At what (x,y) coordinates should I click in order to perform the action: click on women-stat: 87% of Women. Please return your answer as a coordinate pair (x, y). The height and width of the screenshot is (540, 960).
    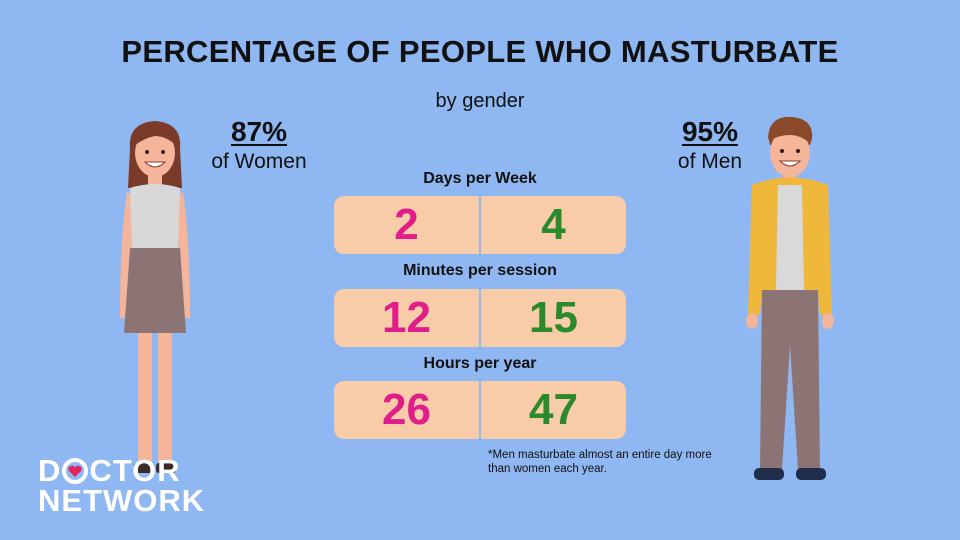
    Looking at the image, I should click on (259, 145).